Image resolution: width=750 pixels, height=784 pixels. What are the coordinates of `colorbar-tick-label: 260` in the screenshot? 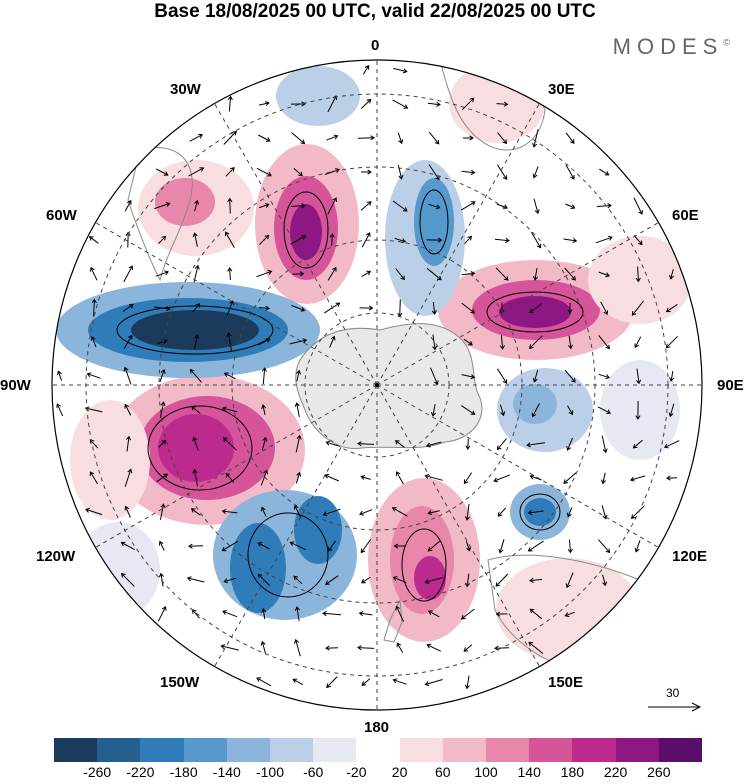 It's located at (659, 772).